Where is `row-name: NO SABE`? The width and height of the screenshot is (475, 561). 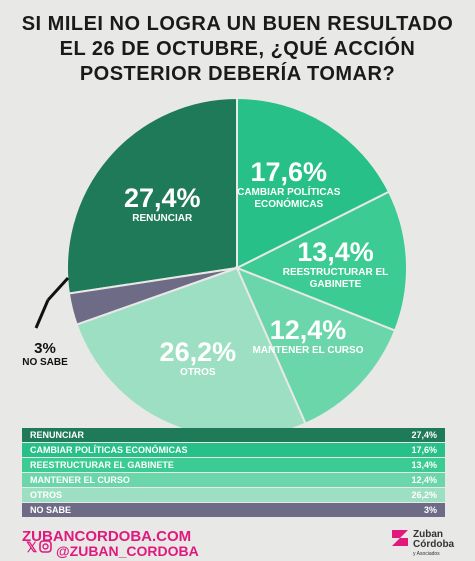 row-name: NO SABE is located at coordinates (51, 510).